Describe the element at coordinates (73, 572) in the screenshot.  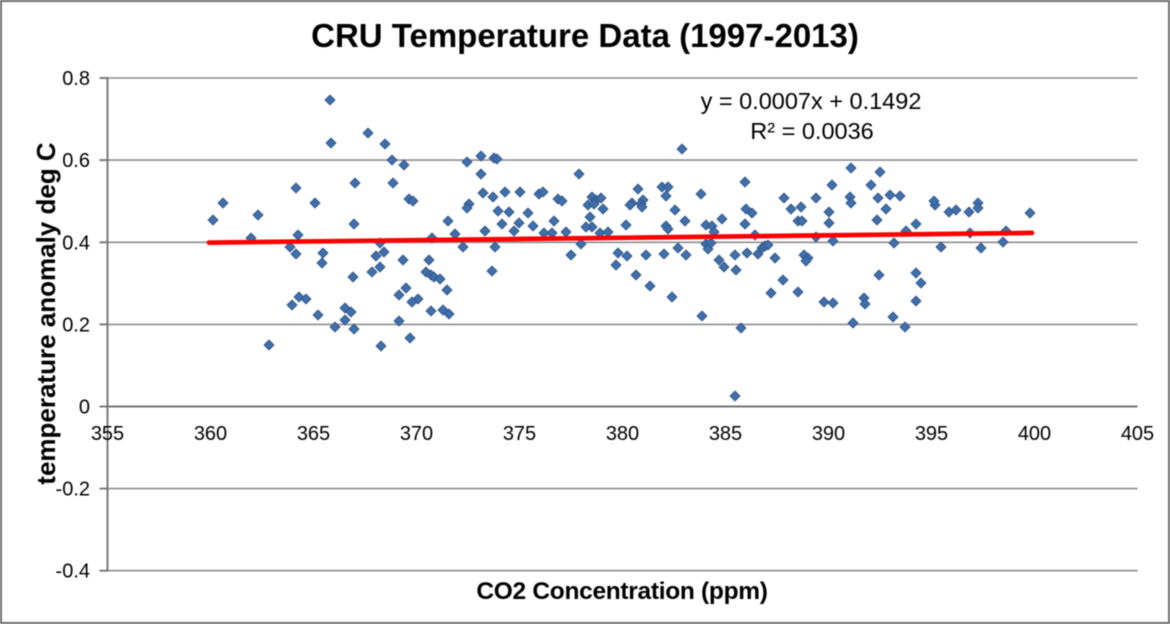
I see `svg-text: -0.4` at that location.